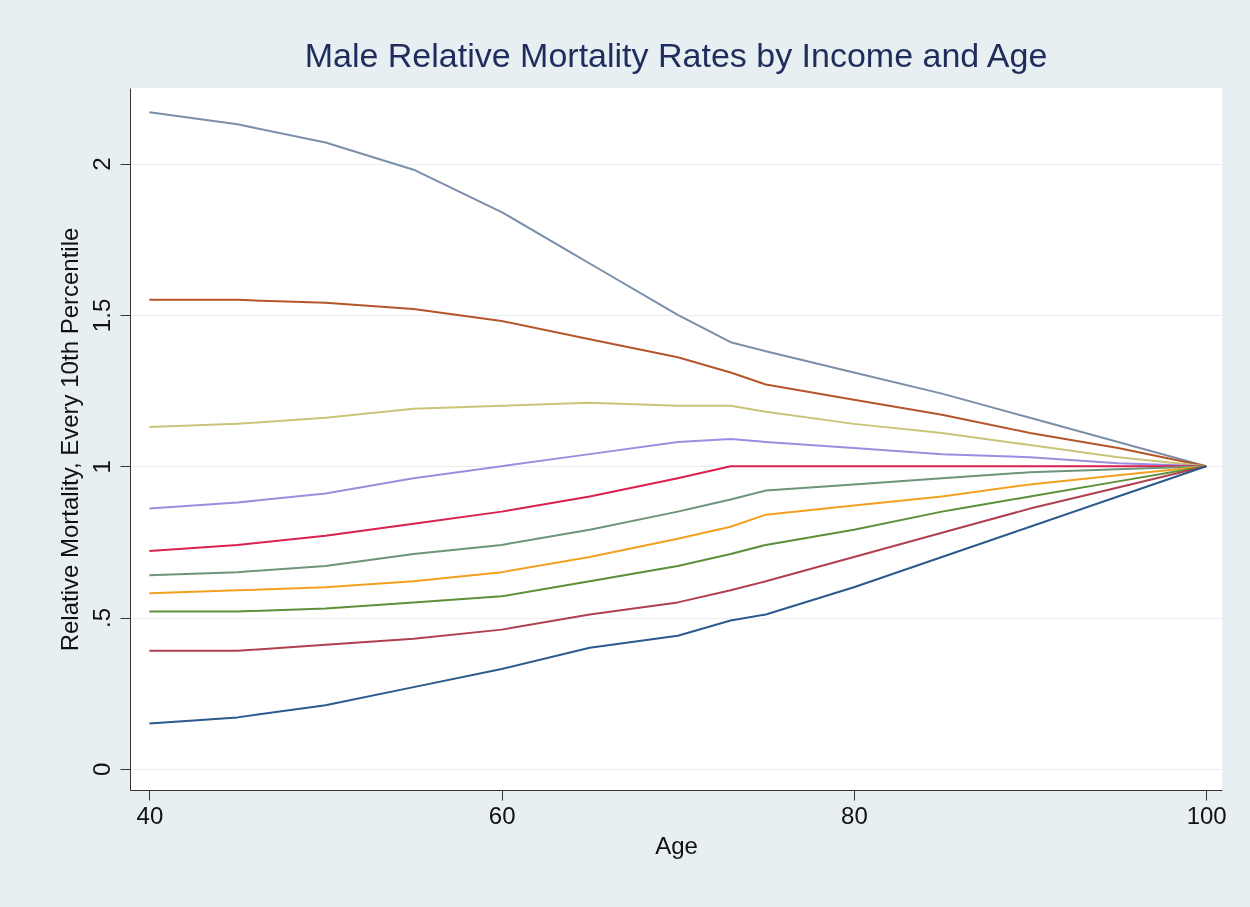 The image size is (1250, 907). Describe the element at coordinates (101, 769) in the screenshot. I see `y-tick-label: 0` at that location.